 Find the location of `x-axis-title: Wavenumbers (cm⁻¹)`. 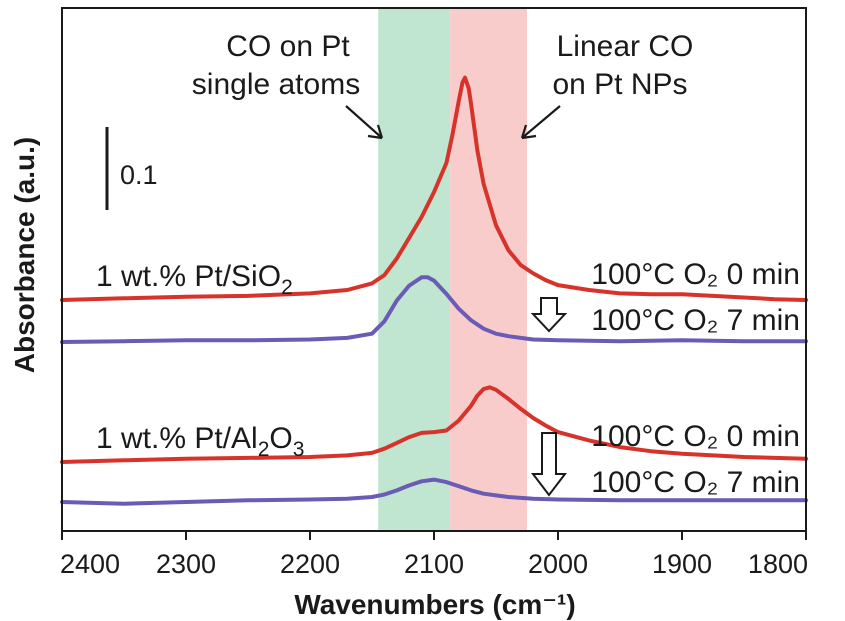

x-axis-title: Wavenumbers (cm⁻¹) is located at coordinates (434, 604).